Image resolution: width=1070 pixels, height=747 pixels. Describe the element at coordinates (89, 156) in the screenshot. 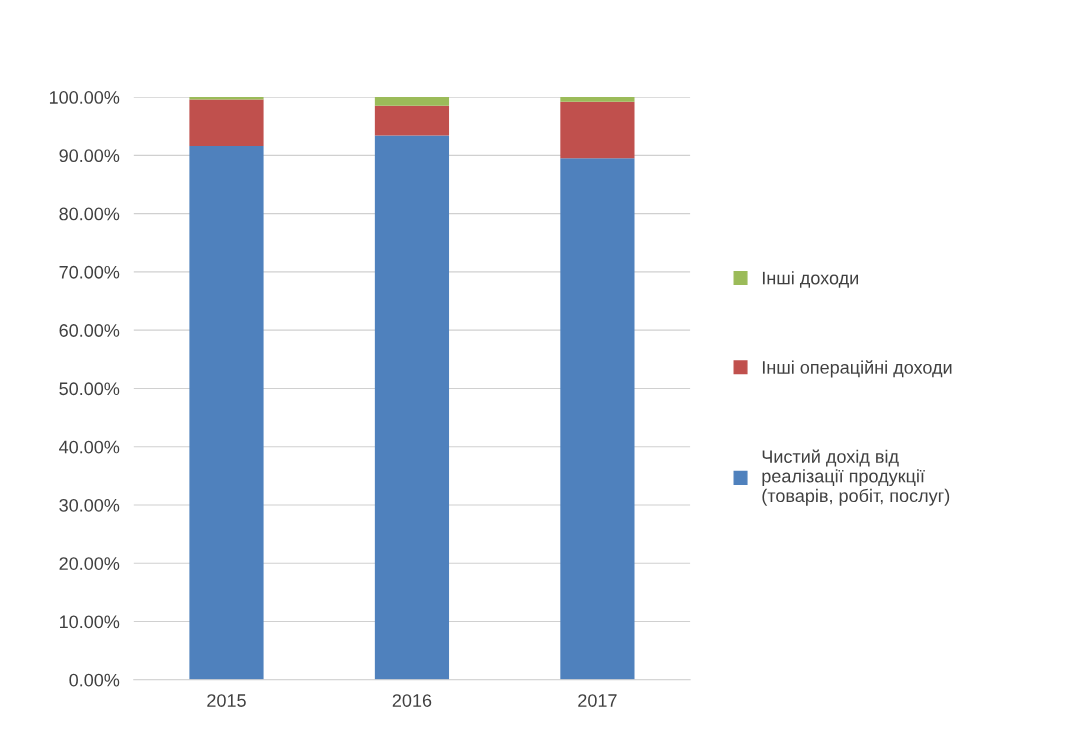

I see `y-tick-label: 90.00%` at that location.